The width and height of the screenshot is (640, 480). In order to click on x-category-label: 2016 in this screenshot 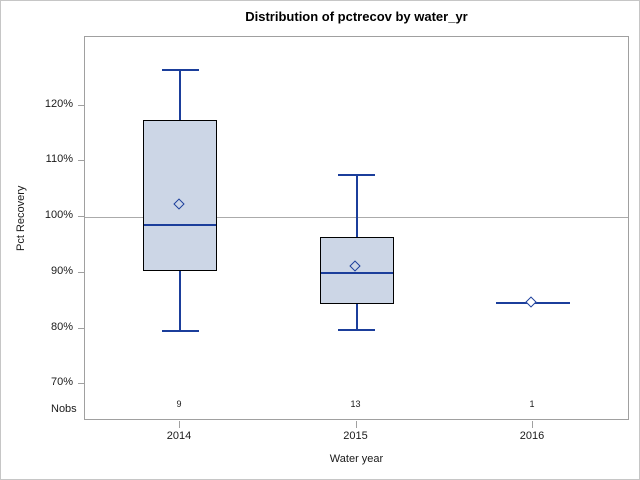, I will do `click(532, 436)`.